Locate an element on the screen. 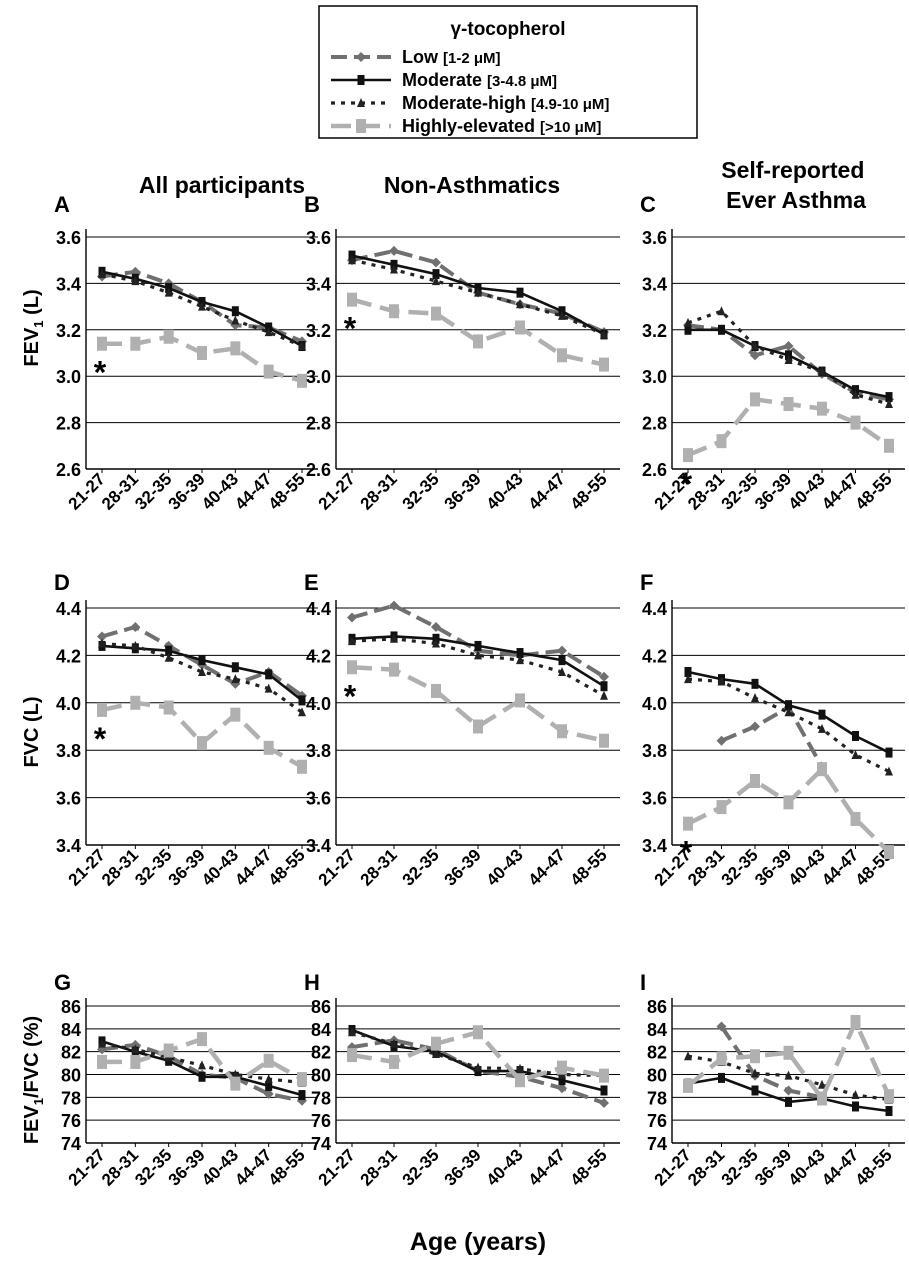 This screenshot has height=1267, width=909. data-point-moderate-high is located at coordinates (856, 1094).